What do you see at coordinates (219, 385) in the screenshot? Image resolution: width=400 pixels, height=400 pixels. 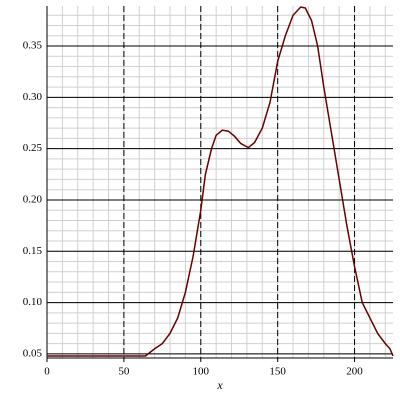 I see `x-axis-title: x` at bounding box center [219, 385].